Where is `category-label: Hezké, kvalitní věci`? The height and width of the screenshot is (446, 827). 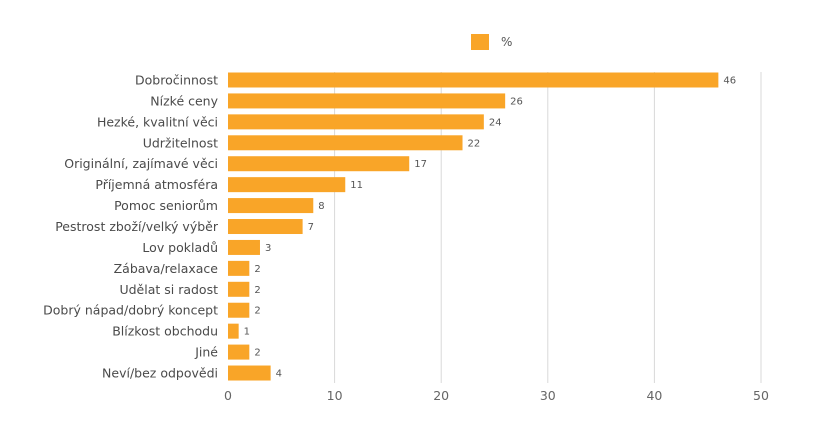 category-label: Hezké, kvalitní věci is located at coordinates (157, 121).